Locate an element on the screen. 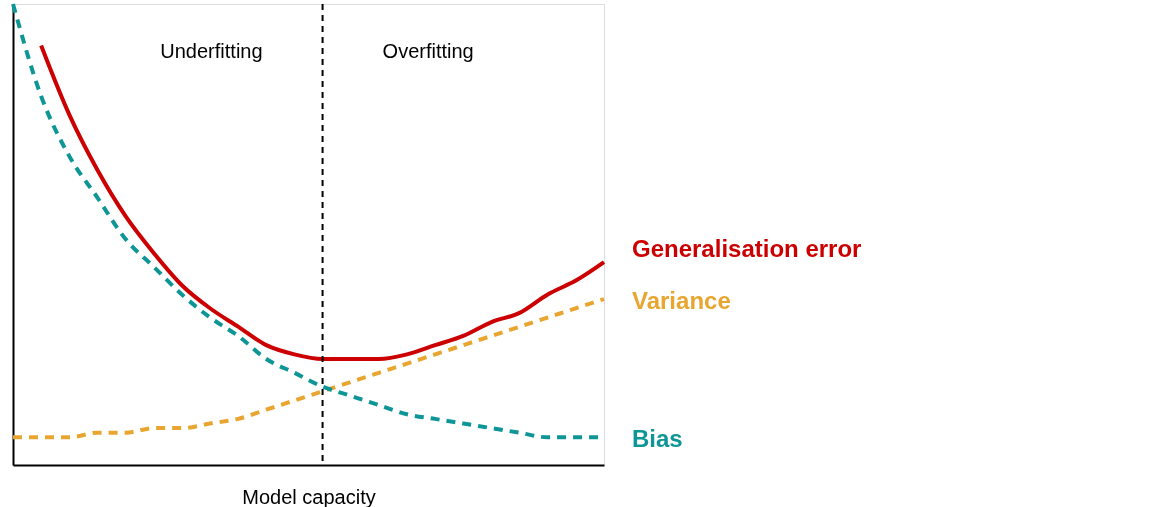 This screenshot has height=507, width=1162. series-label: Generalisation error is located at coordinates (747, 249).